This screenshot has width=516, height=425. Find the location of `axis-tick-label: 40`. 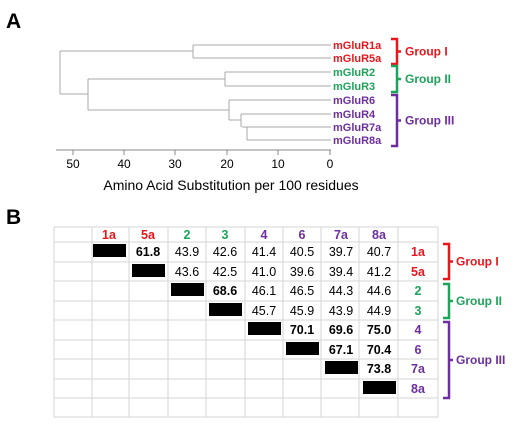

axis-tick-label: 40 is located at coordinates (124, 164).